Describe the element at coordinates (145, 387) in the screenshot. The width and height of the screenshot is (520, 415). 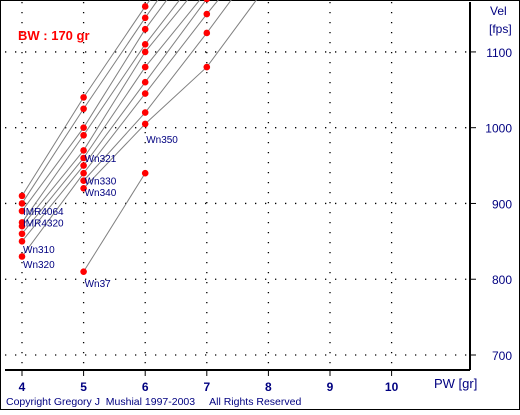
I see `x-tick-label: 6` at that location.